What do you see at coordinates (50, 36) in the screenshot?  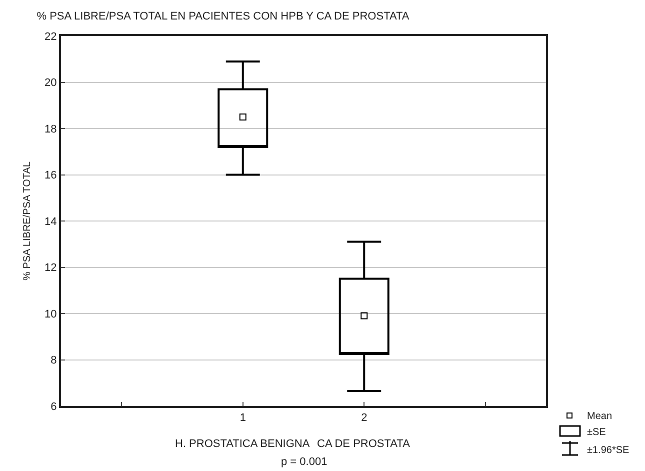 I see `y-tick-label: 22` at bounding box center [50, 36].